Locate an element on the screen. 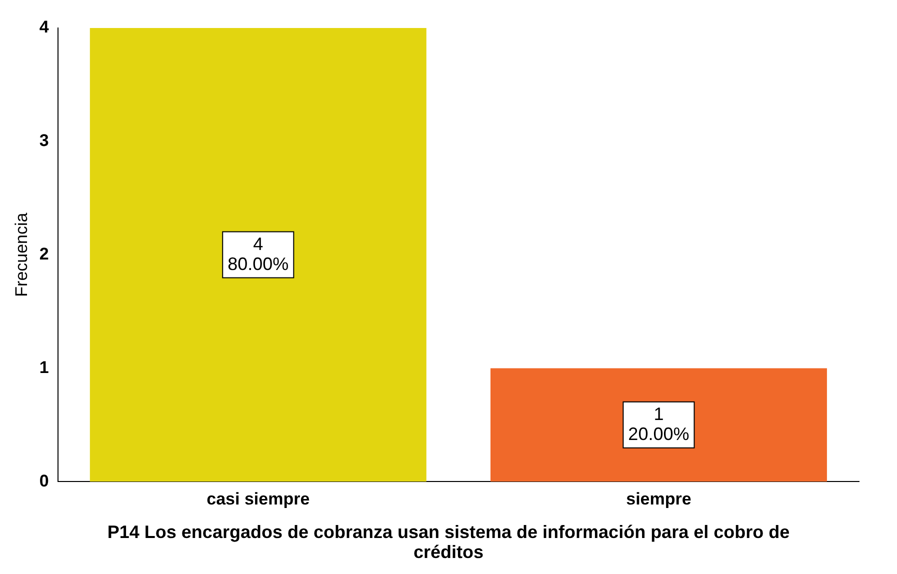 The height and width of the screenshot is (574, 897). y-tick-label: 0 is located at coordinates (44, 480).